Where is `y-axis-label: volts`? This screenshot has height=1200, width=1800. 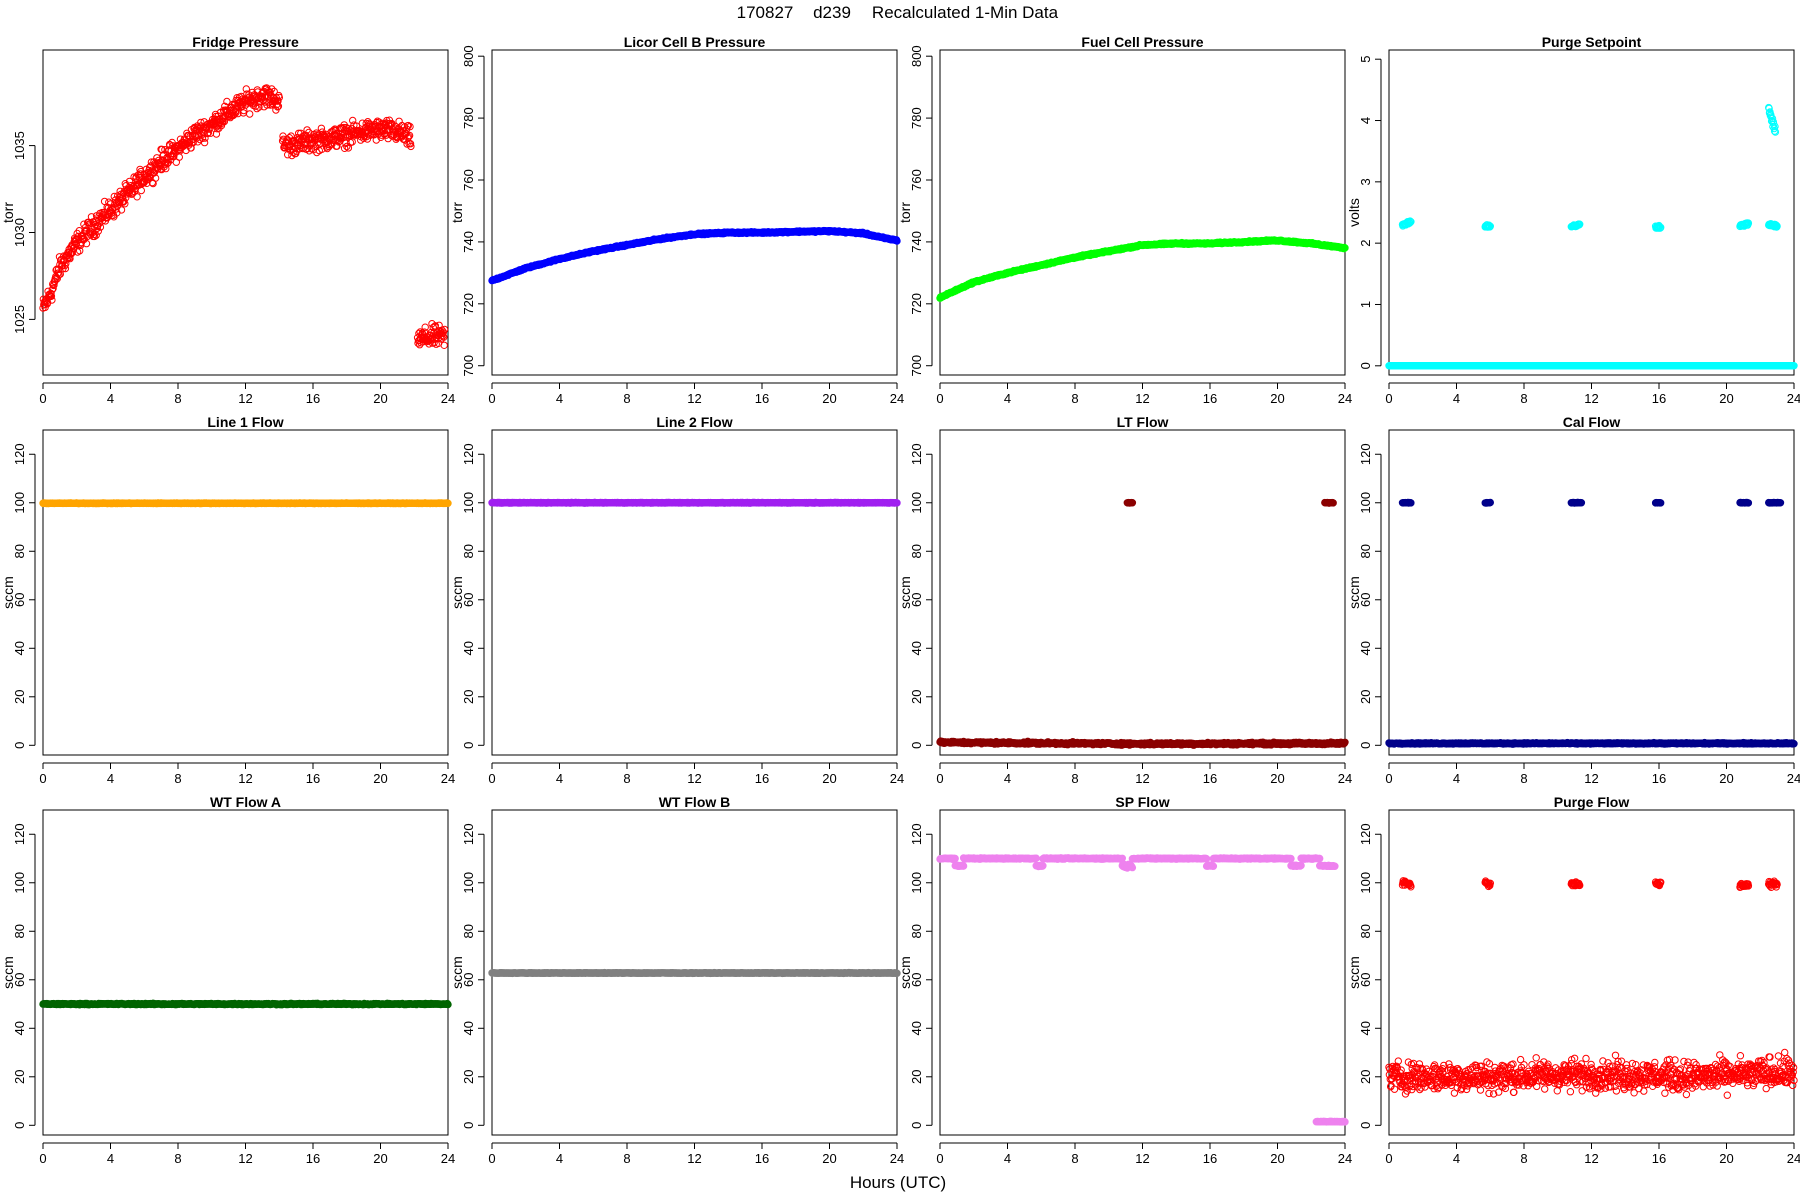 y-axis-label: volts is located at coordinates (1354, 212).